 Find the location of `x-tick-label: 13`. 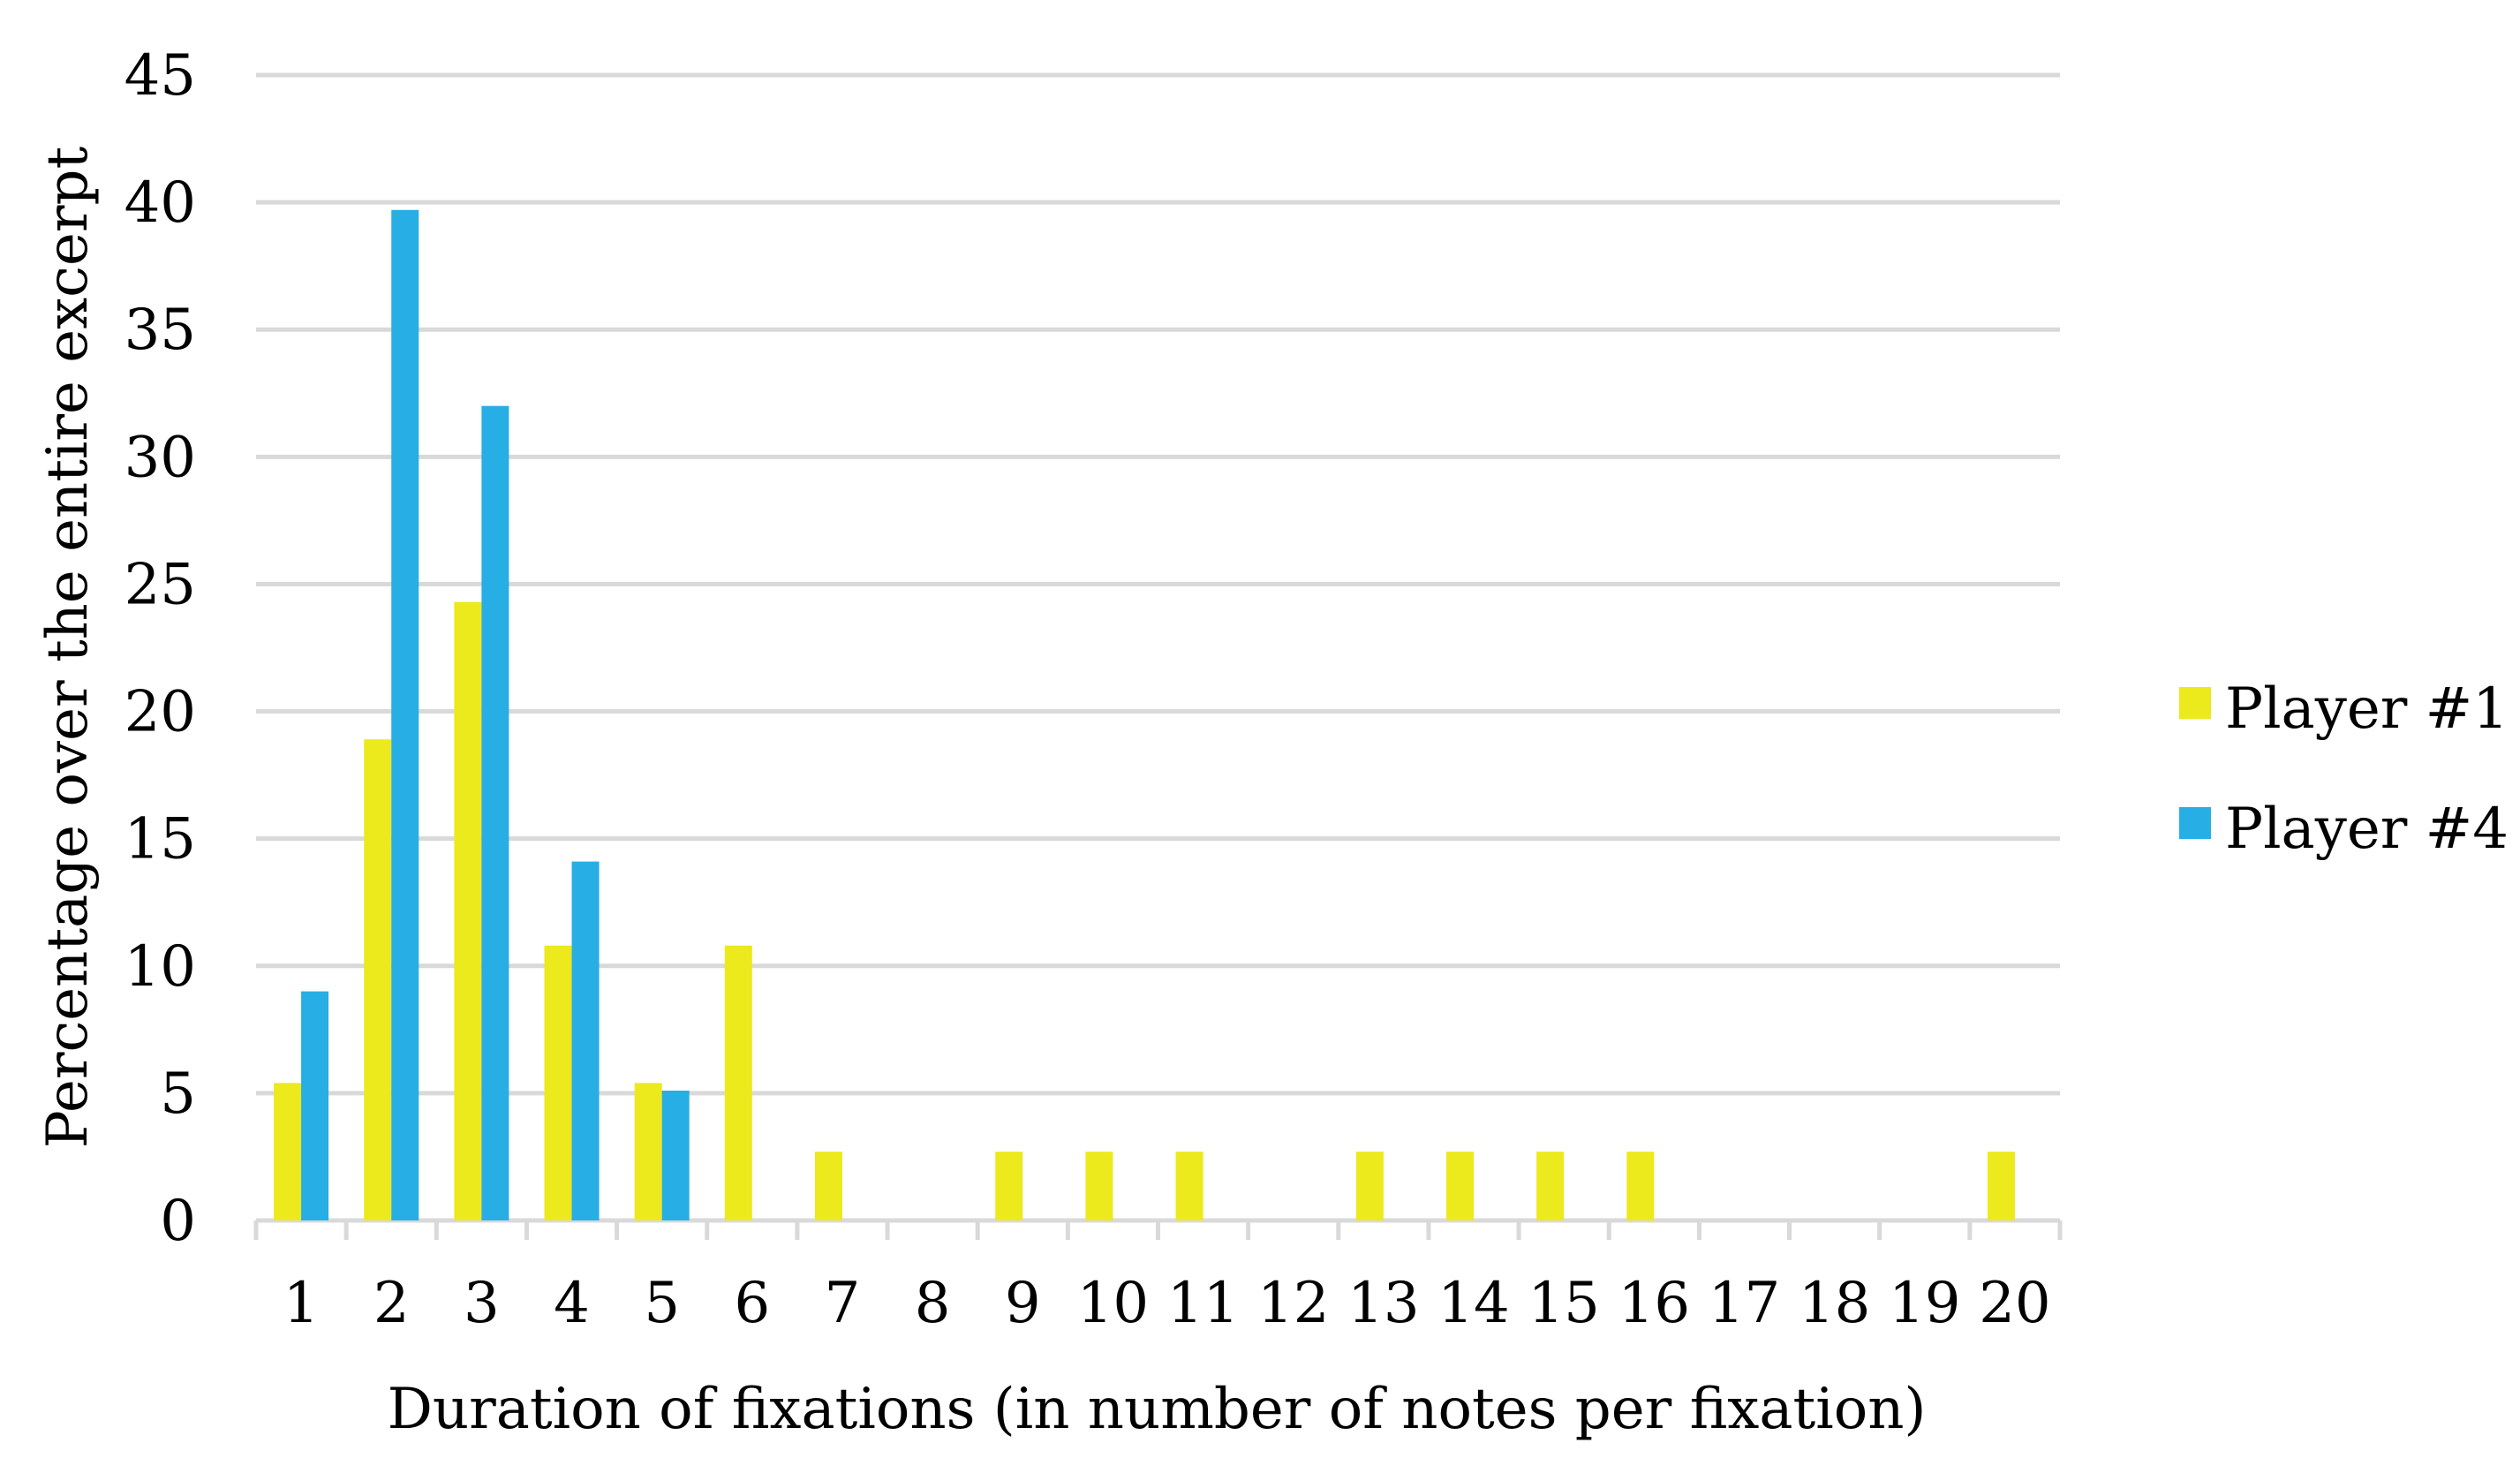

x-tick-label: 13 is located at coordinates (1383, 1303).